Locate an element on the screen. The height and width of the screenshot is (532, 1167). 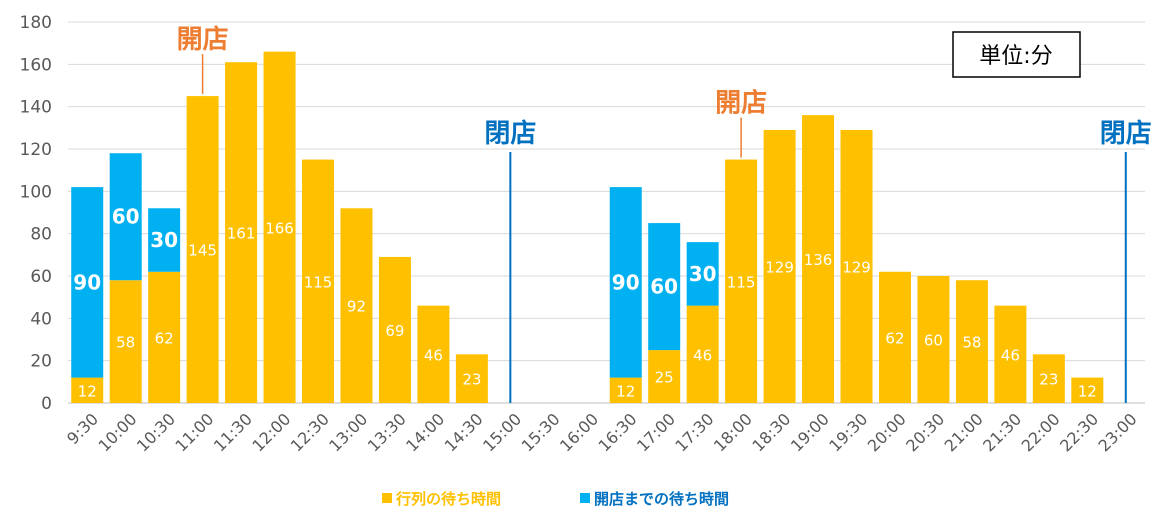
x-tick-label: 19:30 is located at coordinates (848, 432).